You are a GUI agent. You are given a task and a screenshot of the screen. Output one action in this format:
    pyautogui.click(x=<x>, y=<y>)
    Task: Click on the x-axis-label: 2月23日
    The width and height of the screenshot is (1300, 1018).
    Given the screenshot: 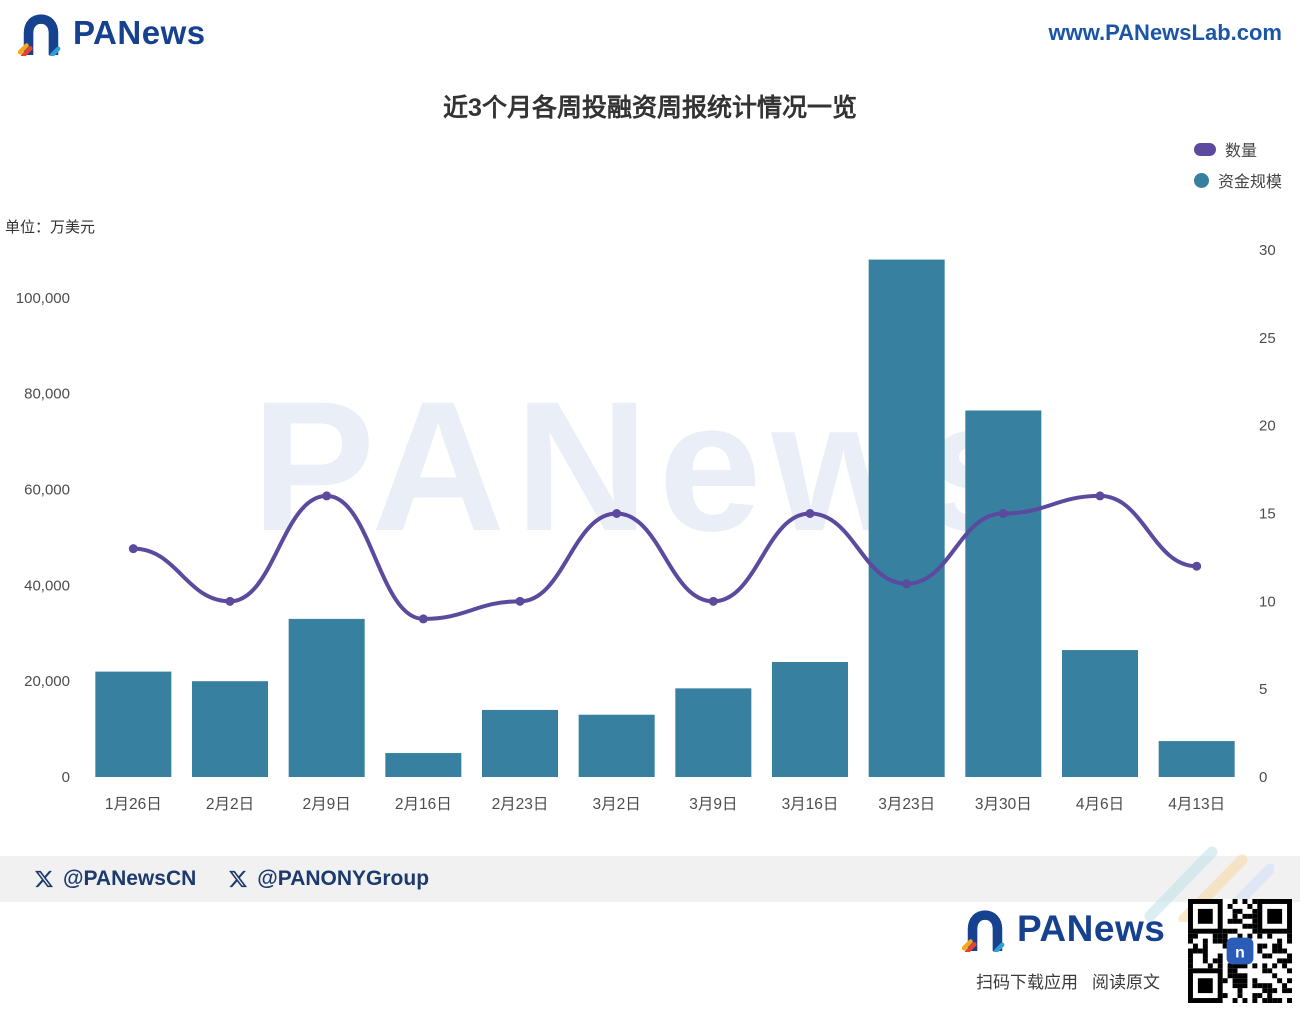 What is the action you would take?
    pyautogui.click(x=520, y=804)
    